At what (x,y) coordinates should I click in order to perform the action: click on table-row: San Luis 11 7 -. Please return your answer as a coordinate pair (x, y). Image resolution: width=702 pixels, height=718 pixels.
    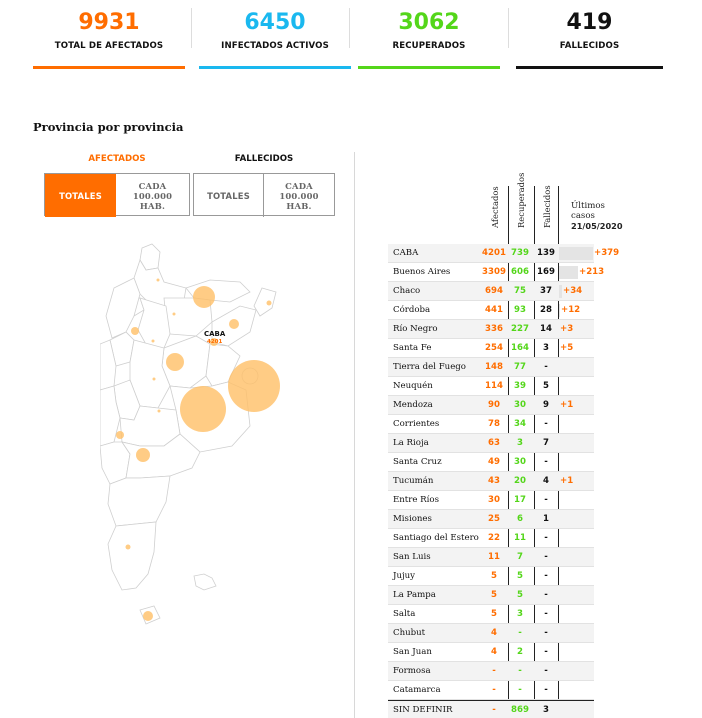
    Looking at the image, I should click on (491, 557).